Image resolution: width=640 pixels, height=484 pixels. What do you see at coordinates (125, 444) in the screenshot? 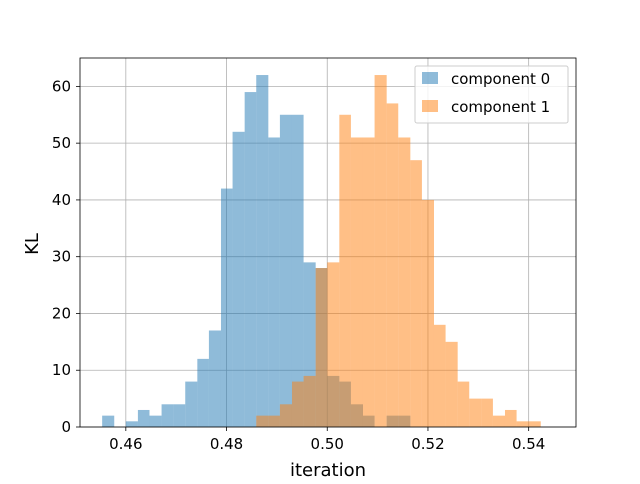
I see `x-tick-label: 0.46` at bounding box center [125, 444].